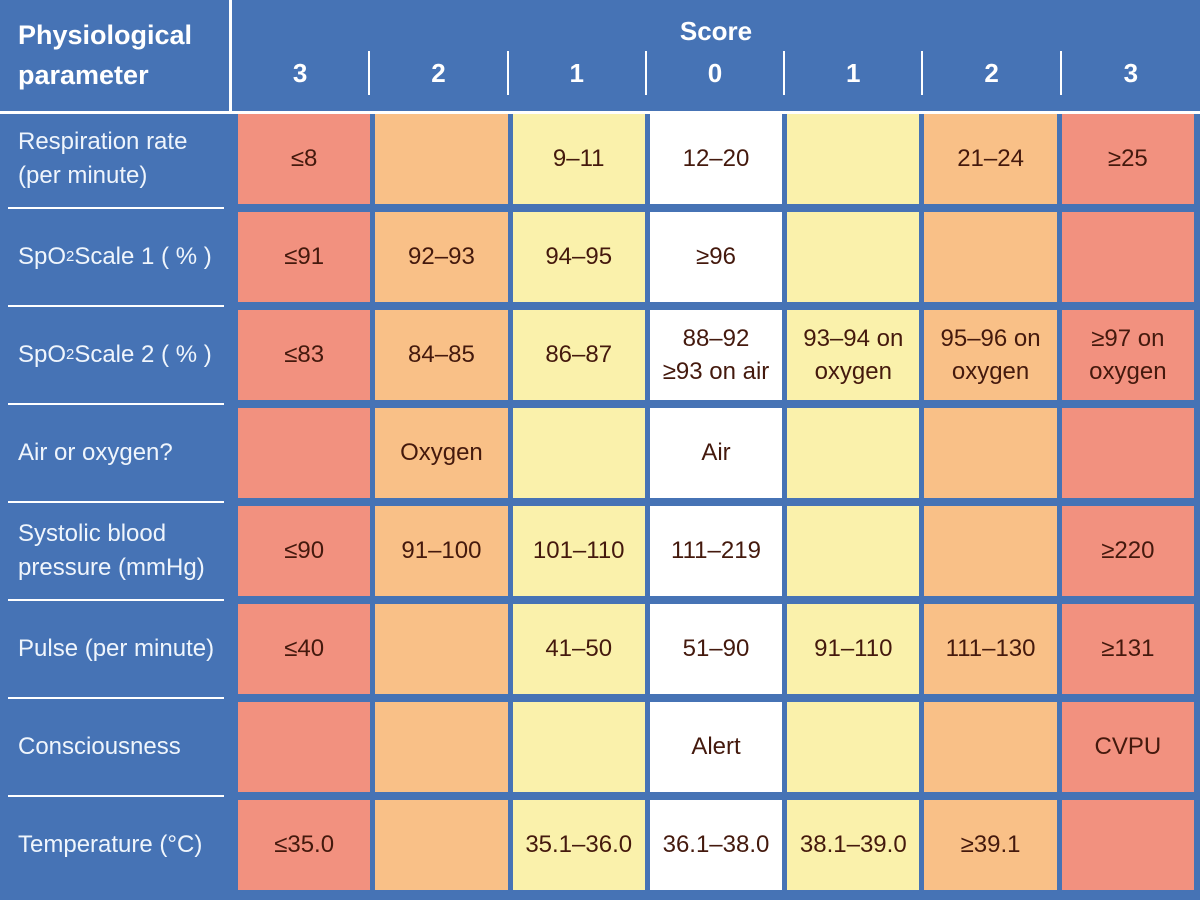 The width and height of the screenshot is (1200, 900). I want to click on row-label: Air or oxygen?, so click(95, 452).